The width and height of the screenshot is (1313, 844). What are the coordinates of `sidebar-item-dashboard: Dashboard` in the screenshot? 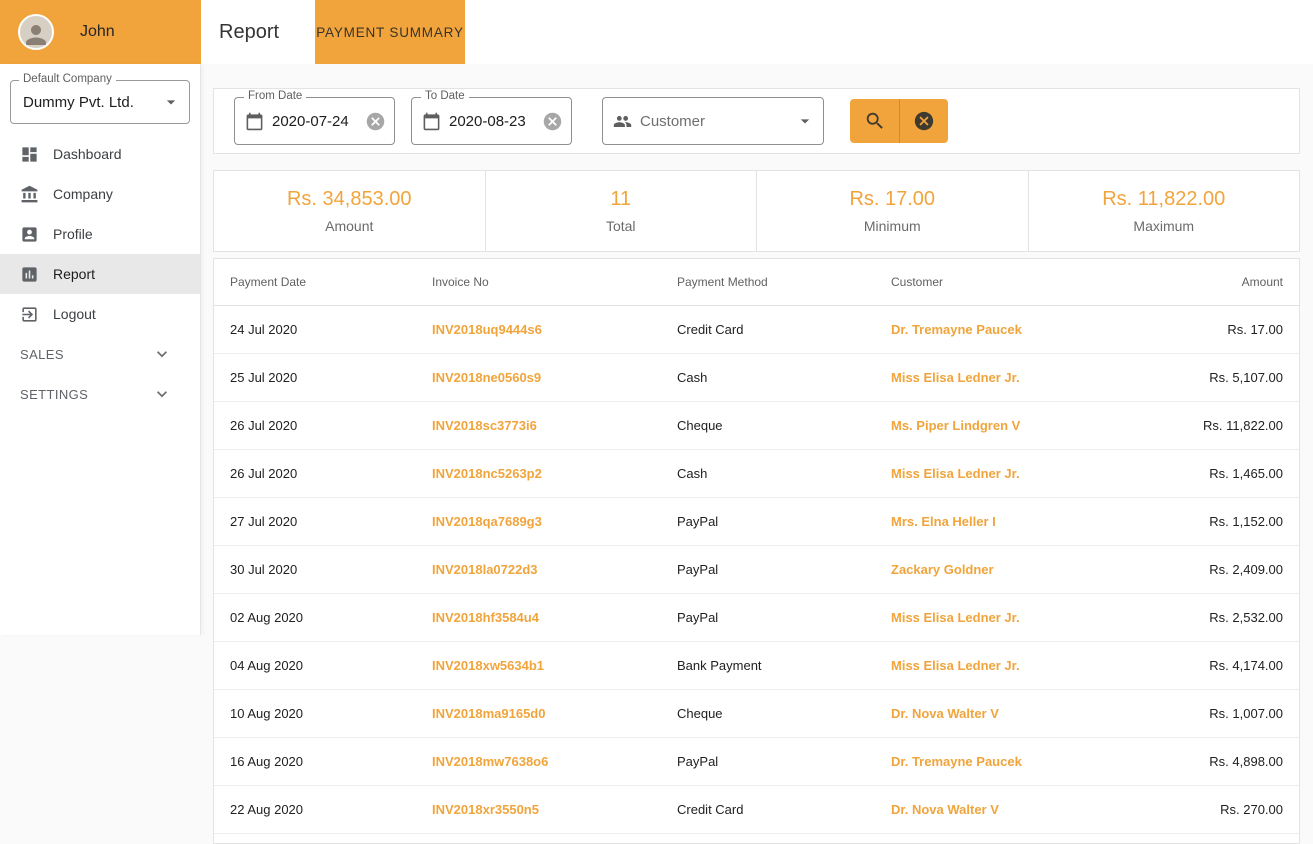 It's located at (100, 154).